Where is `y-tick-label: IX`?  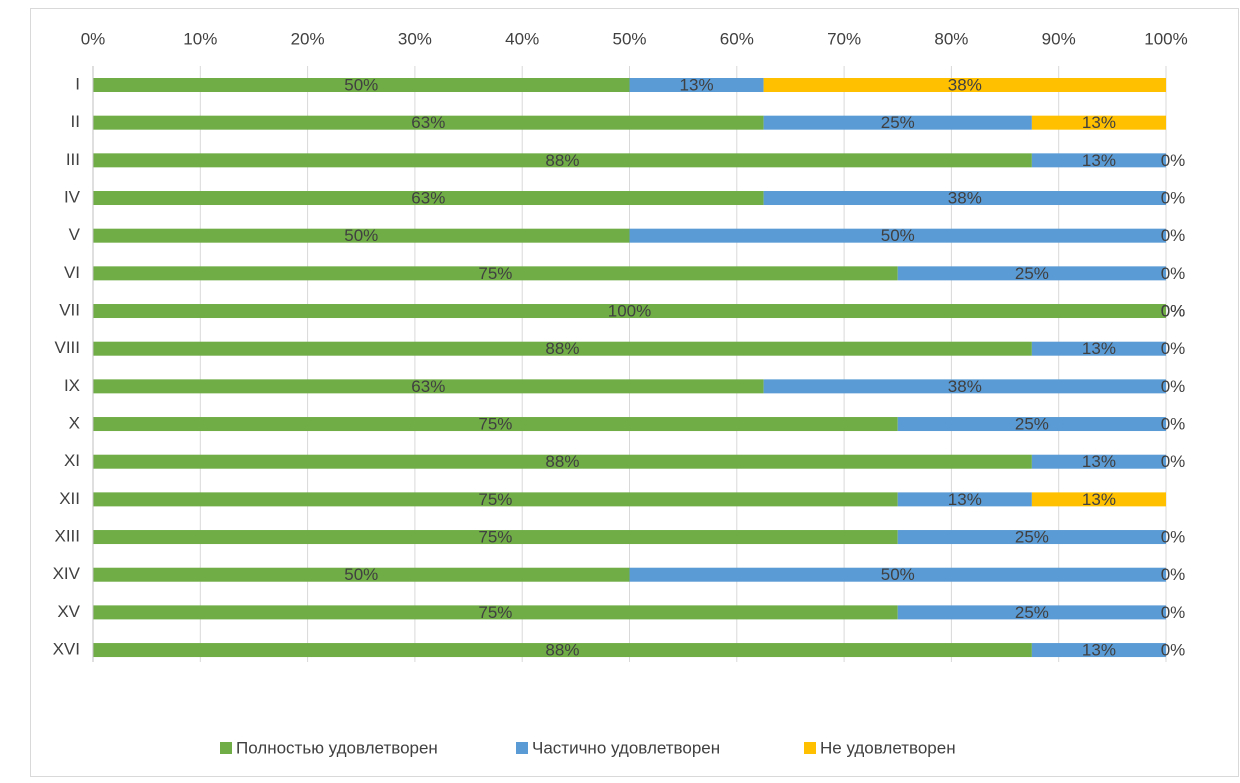 y-tick-label: IX is located at coordinates (72, 385).